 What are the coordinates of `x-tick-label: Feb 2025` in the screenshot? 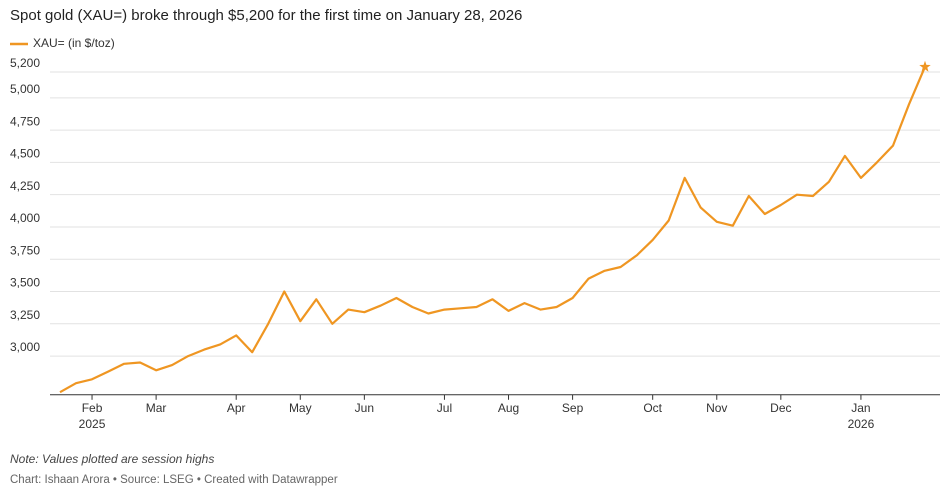 It's located at (92, 416).